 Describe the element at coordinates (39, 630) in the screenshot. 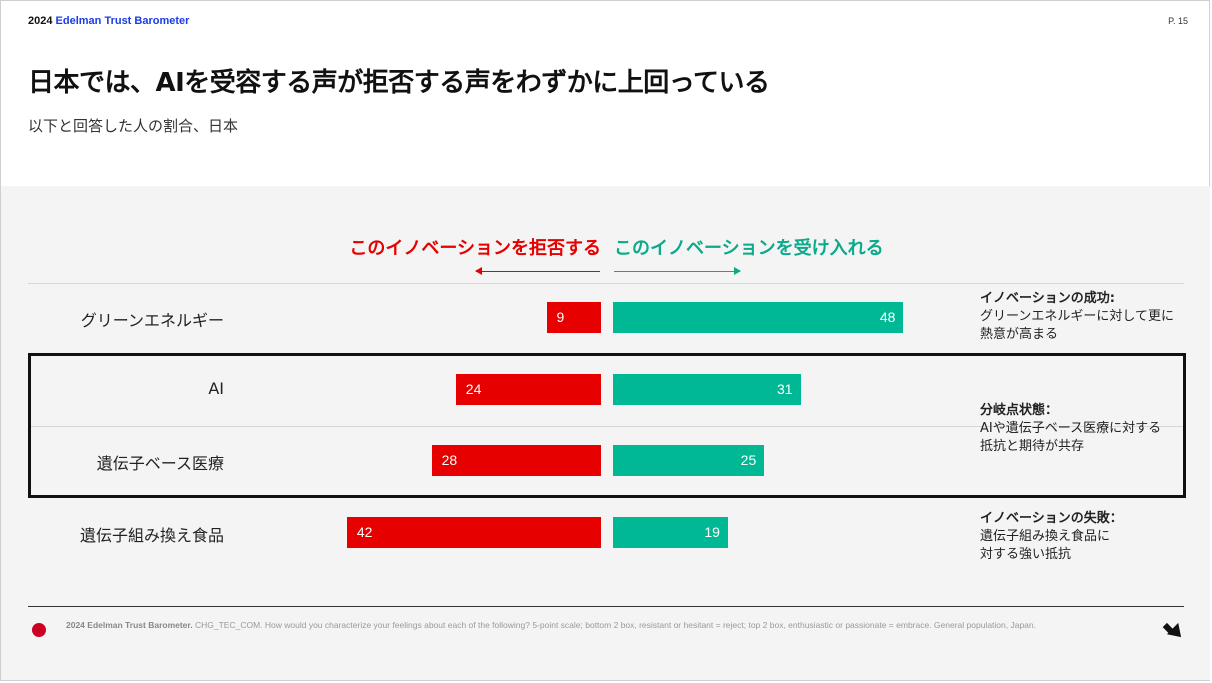

I see `japan-flag-icon` at that location.